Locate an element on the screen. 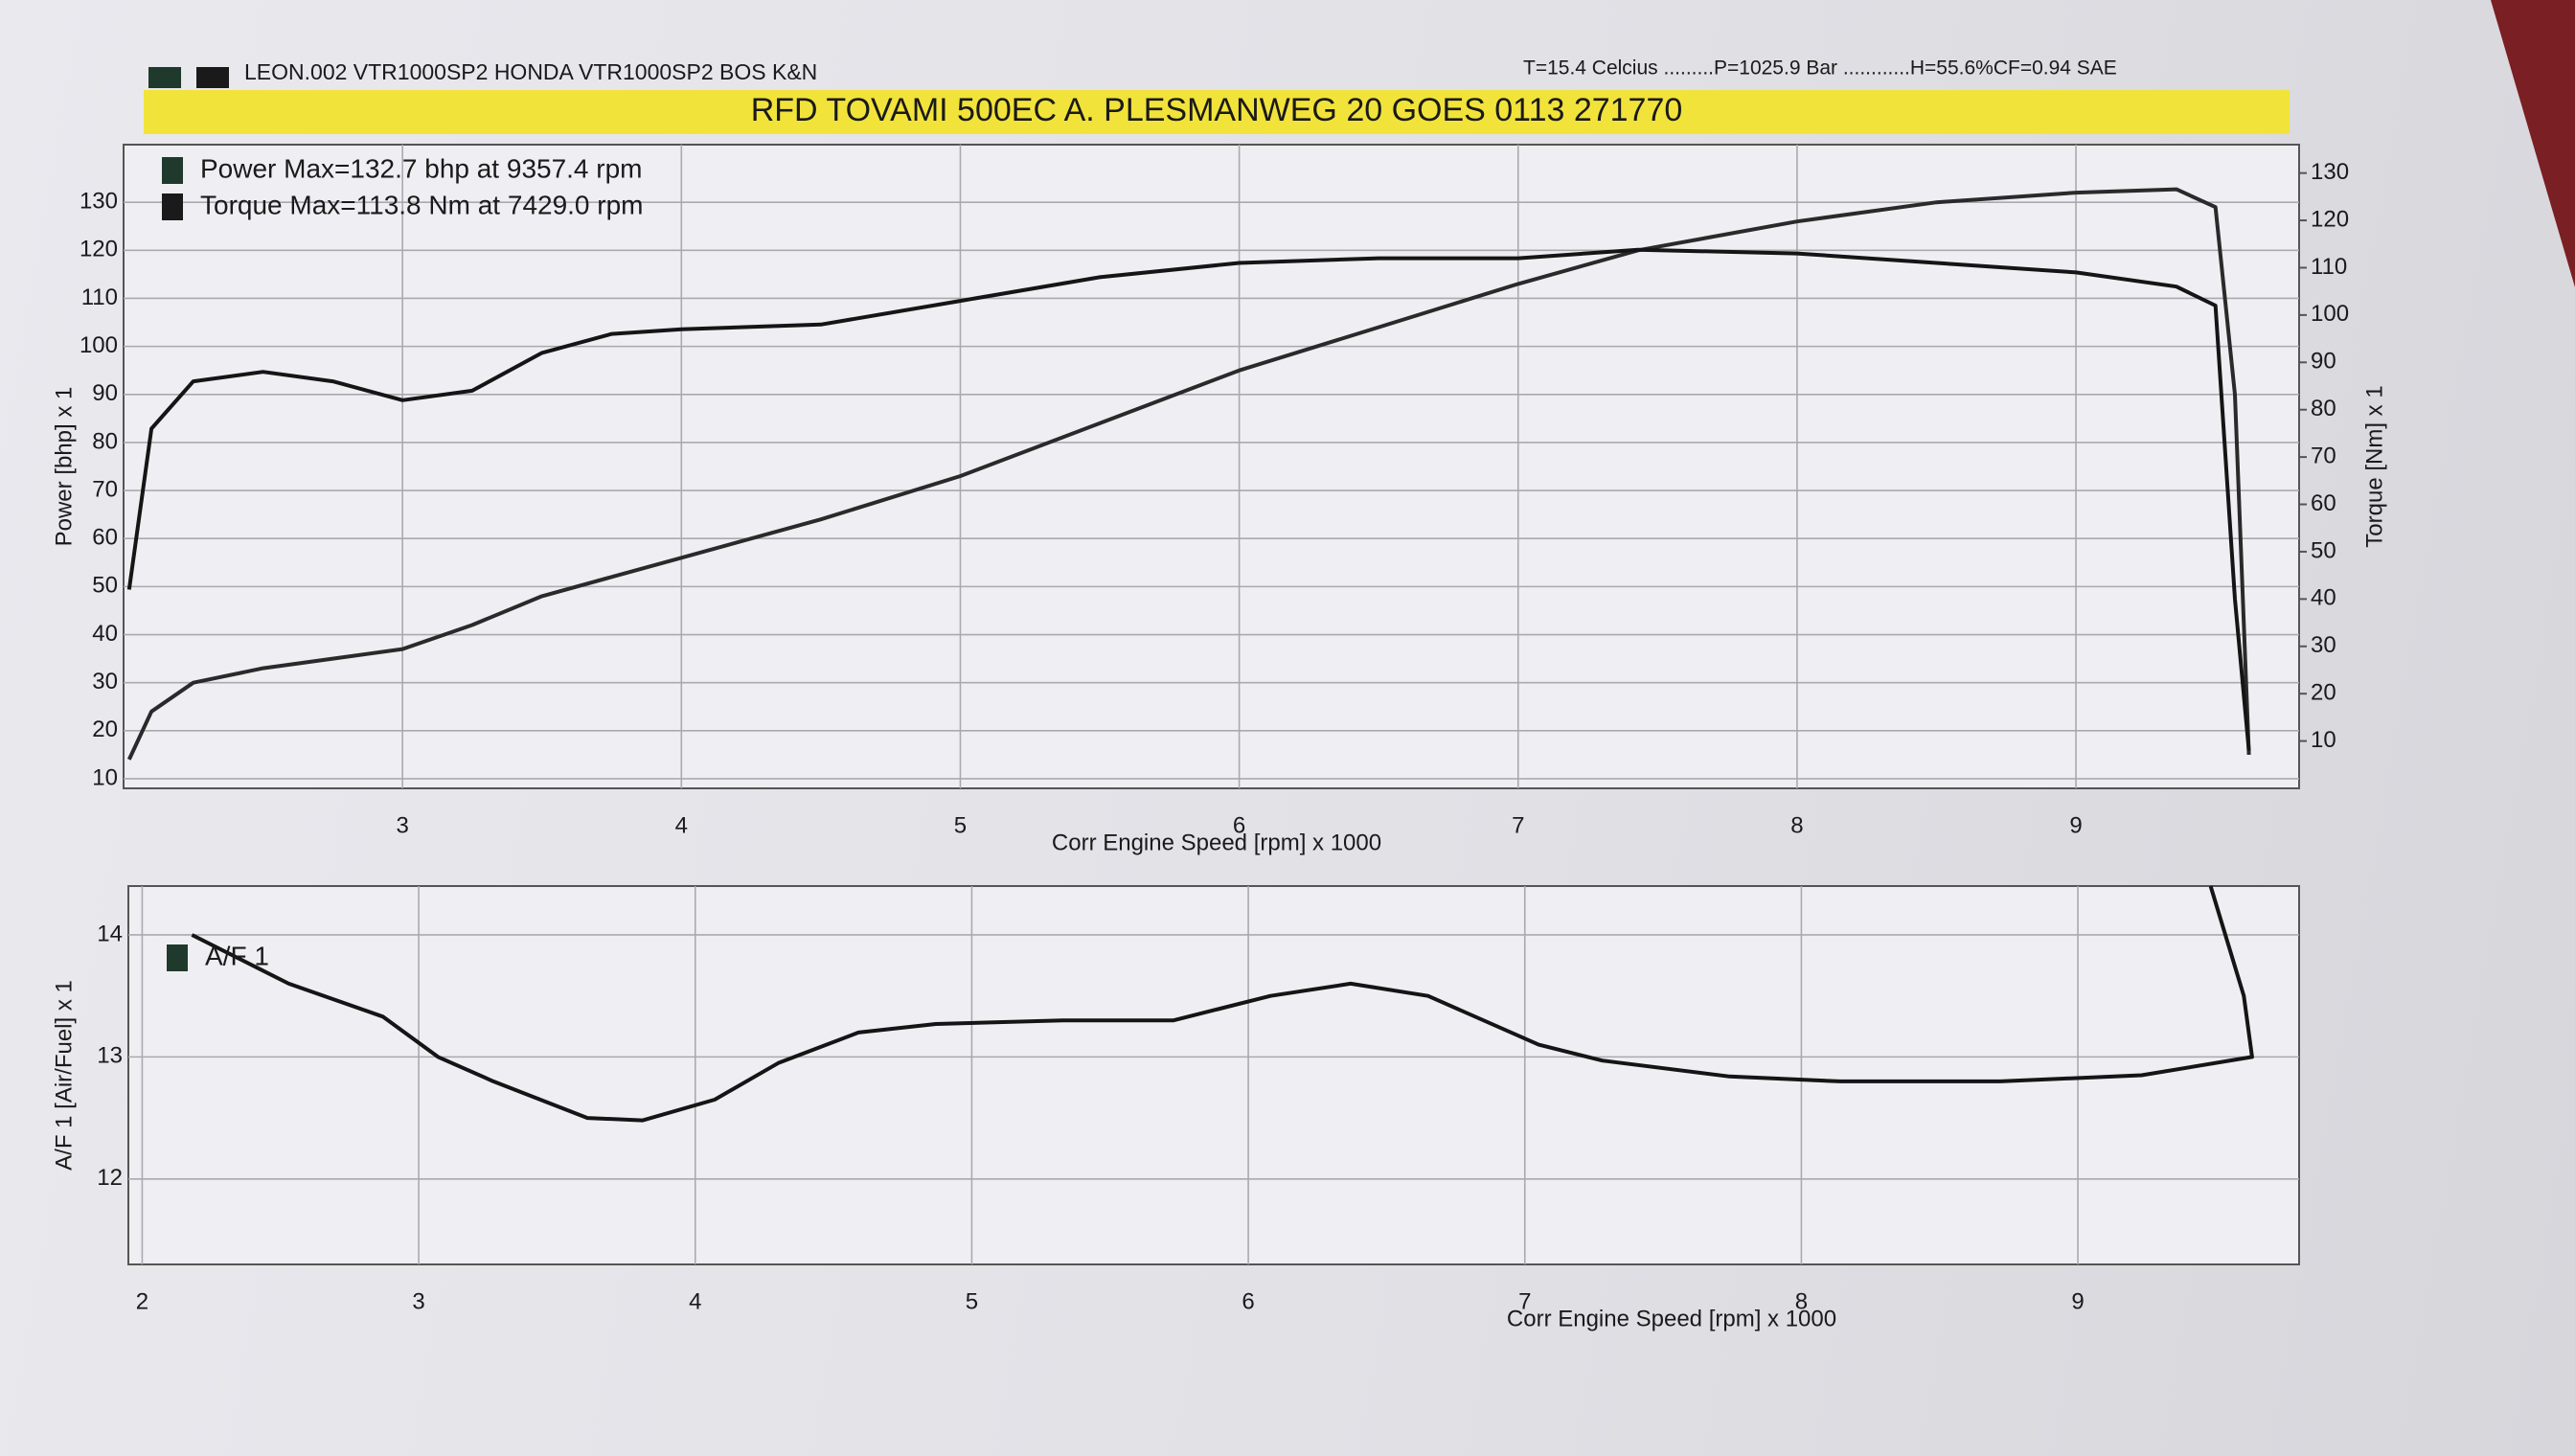  y2-tick-label: 20 is located at coordinates (2323, 693).